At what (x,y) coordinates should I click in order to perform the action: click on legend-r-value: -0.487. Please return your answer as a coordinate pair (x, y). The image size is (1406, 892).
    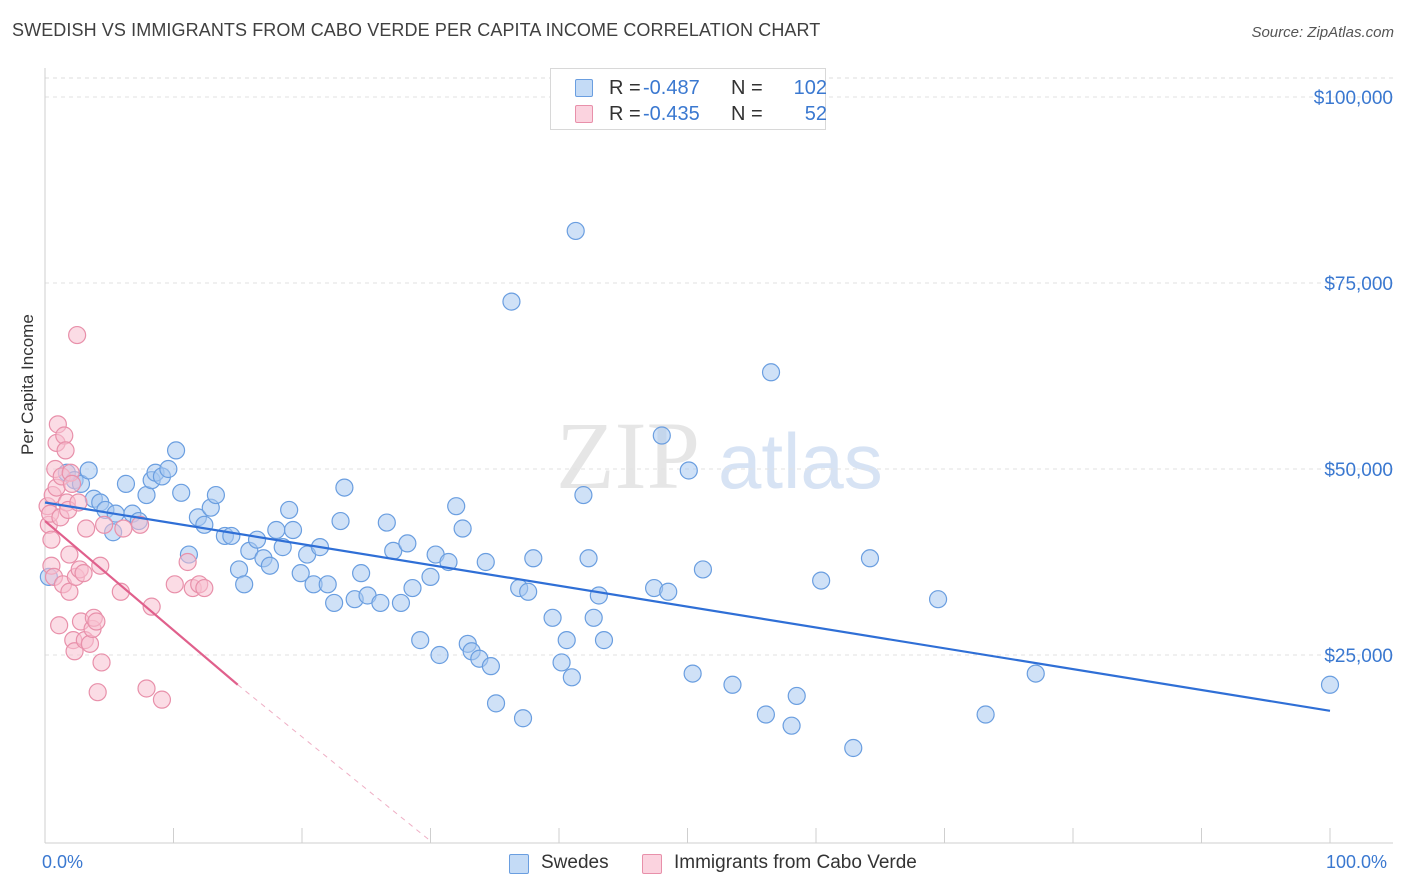
    Looking at the image, I should click on (671, 88).